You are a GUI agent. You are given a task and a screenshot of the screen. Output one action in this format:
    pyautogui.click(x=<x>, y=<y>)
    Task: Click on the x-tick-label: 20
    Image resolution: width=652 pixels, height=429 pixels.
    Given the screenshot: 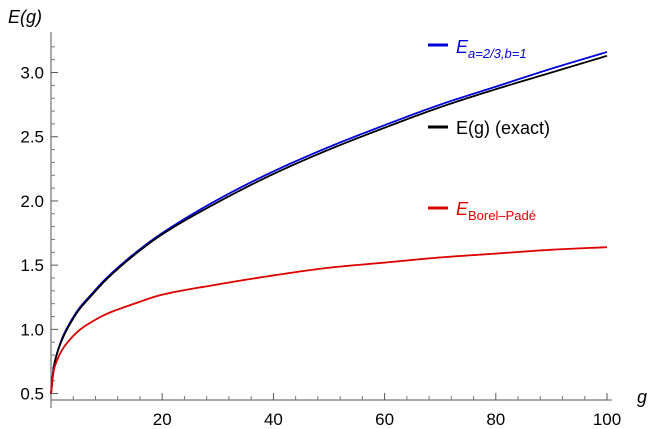 What is the action you would take?
    pyautogui.click(x=162, y=419)
    